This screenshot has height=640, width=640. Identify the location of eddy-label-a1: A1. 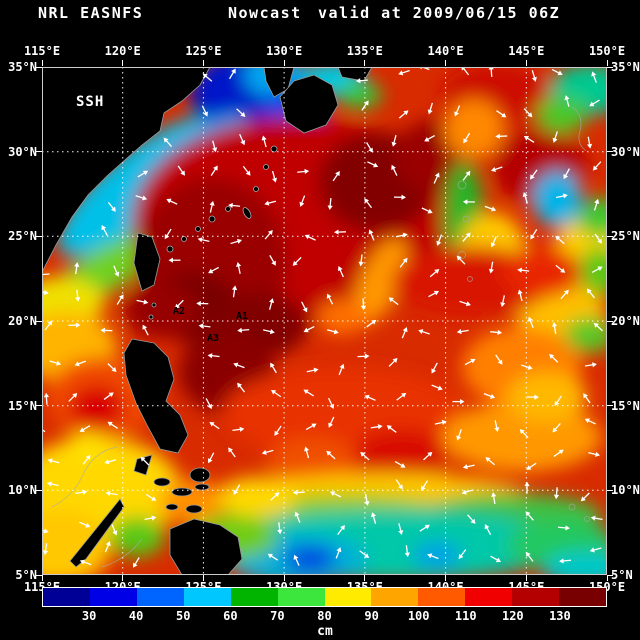
(242, 316).